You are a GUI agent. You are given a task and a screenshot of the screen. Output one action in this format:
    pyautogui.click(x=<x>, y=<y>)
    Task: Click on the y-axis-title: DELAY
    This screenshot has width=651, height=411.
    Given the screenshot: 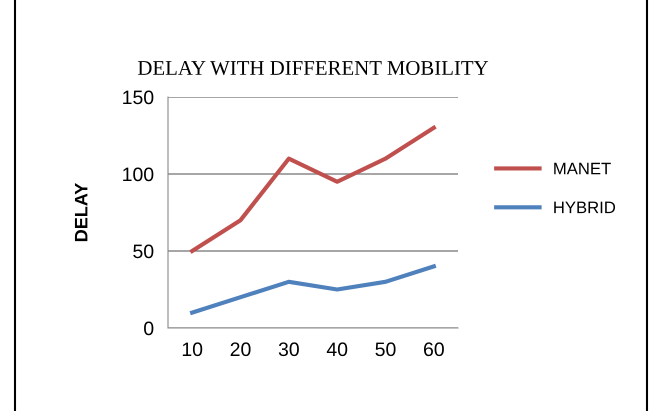 What is the action you would take?
    pyautogui.click(x=81, y=212)
    